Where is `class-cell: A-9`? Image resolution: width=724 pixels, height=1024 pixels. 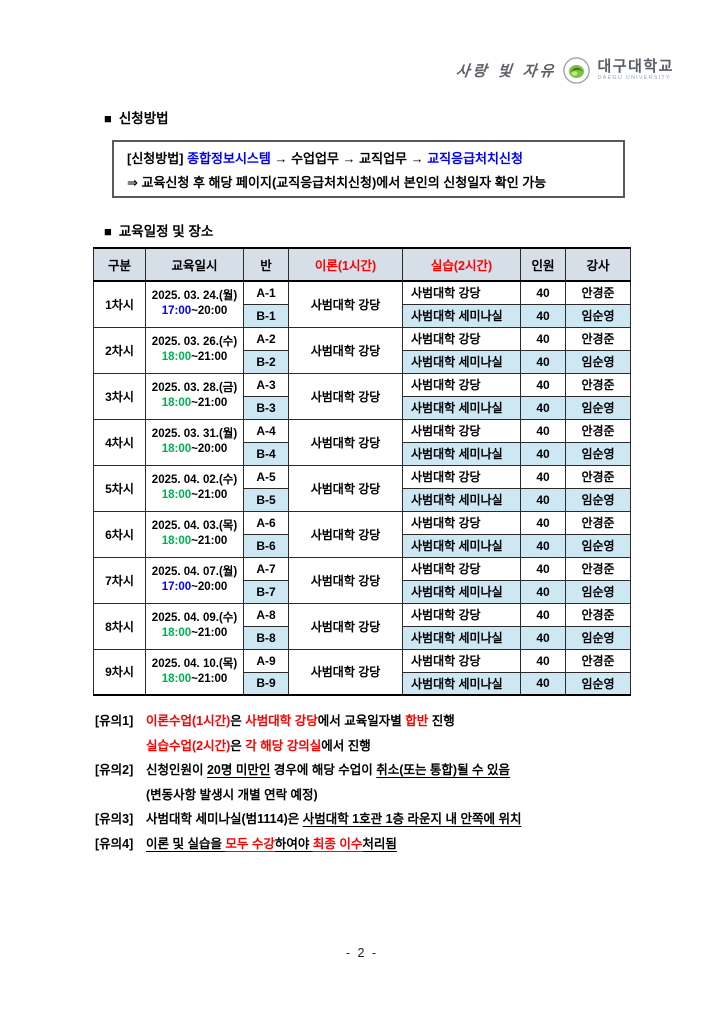
class-cell: A-9 is located at coordinates (266, 660).